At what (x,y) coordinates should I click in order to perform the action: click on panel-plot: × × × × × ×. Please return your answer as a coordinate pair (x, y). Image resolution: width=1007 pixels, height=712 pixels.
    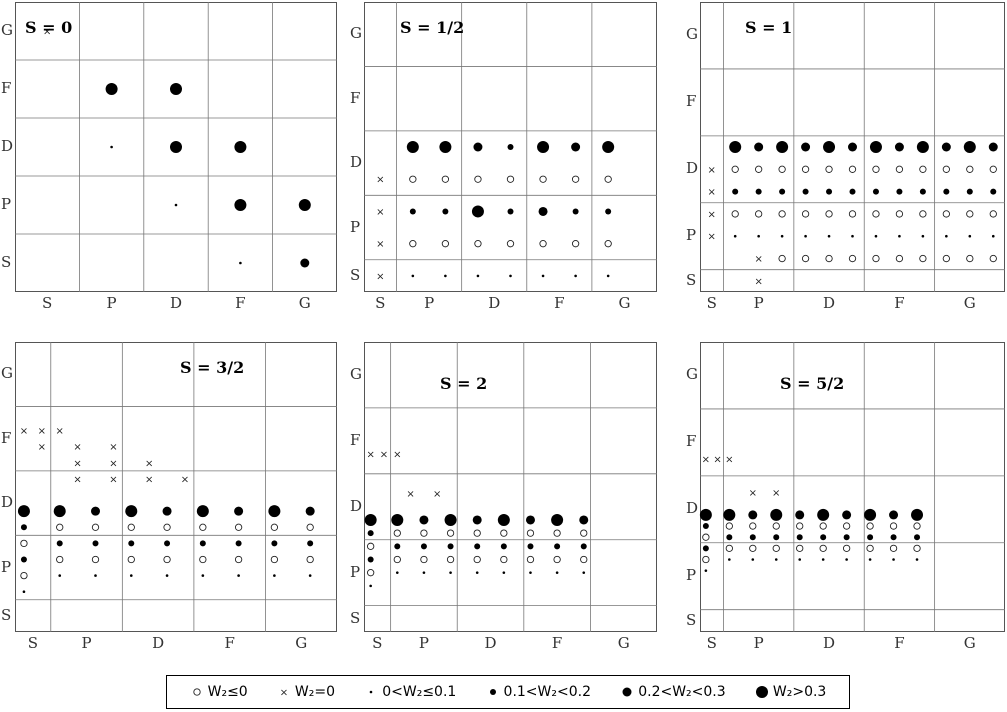
    Looking at the image, I should click on (852, 147).